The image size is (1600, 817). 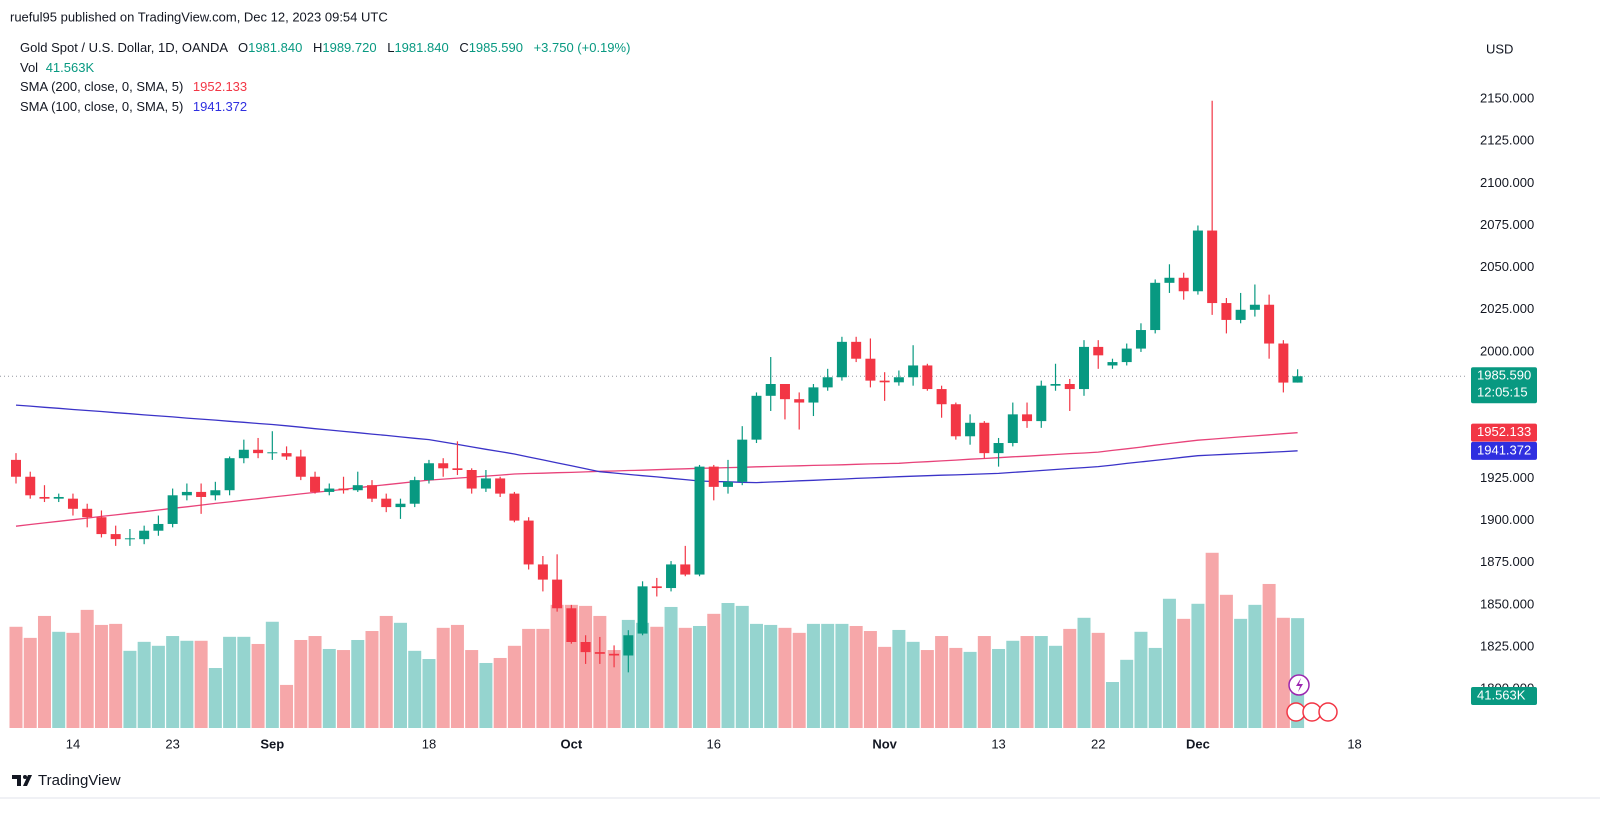 I want to click on event-bolt, so click(x=1299, y=685).